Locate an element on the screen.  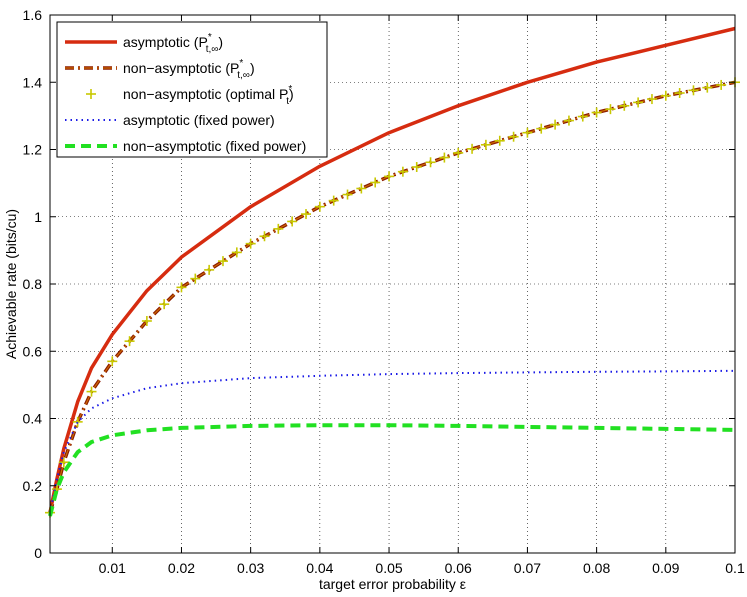
legend-marker is located at coordinates (91, 94).